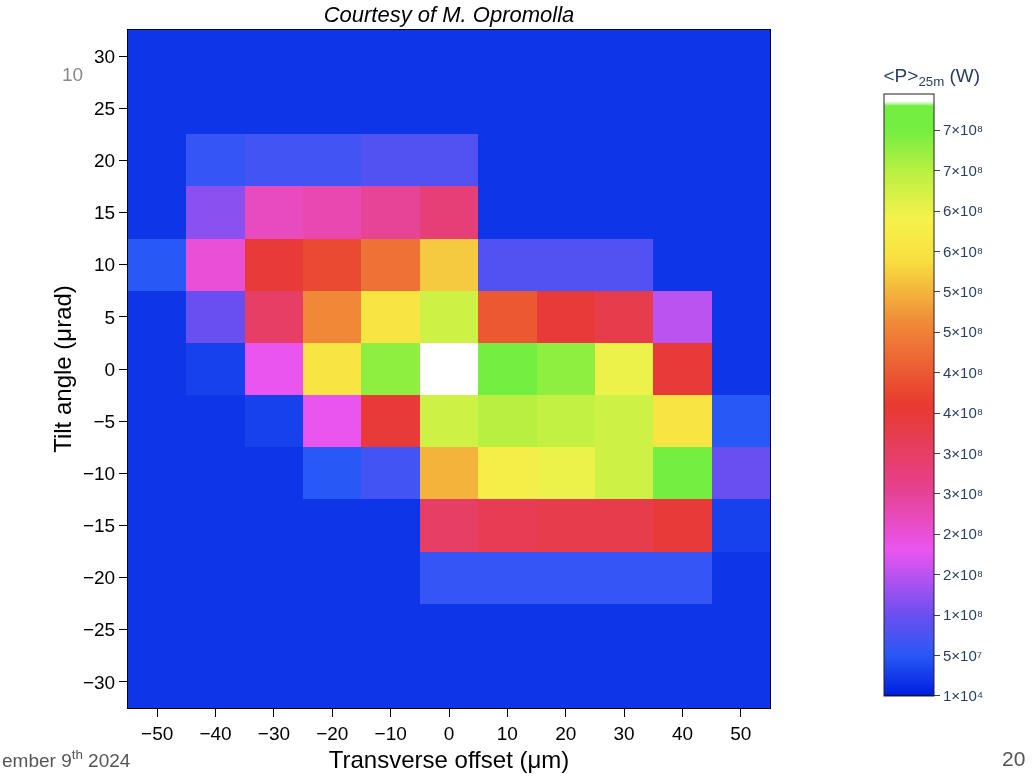 The image size is (1036, 781). I want to click on y-tick-label: −25, so click(99, 630).